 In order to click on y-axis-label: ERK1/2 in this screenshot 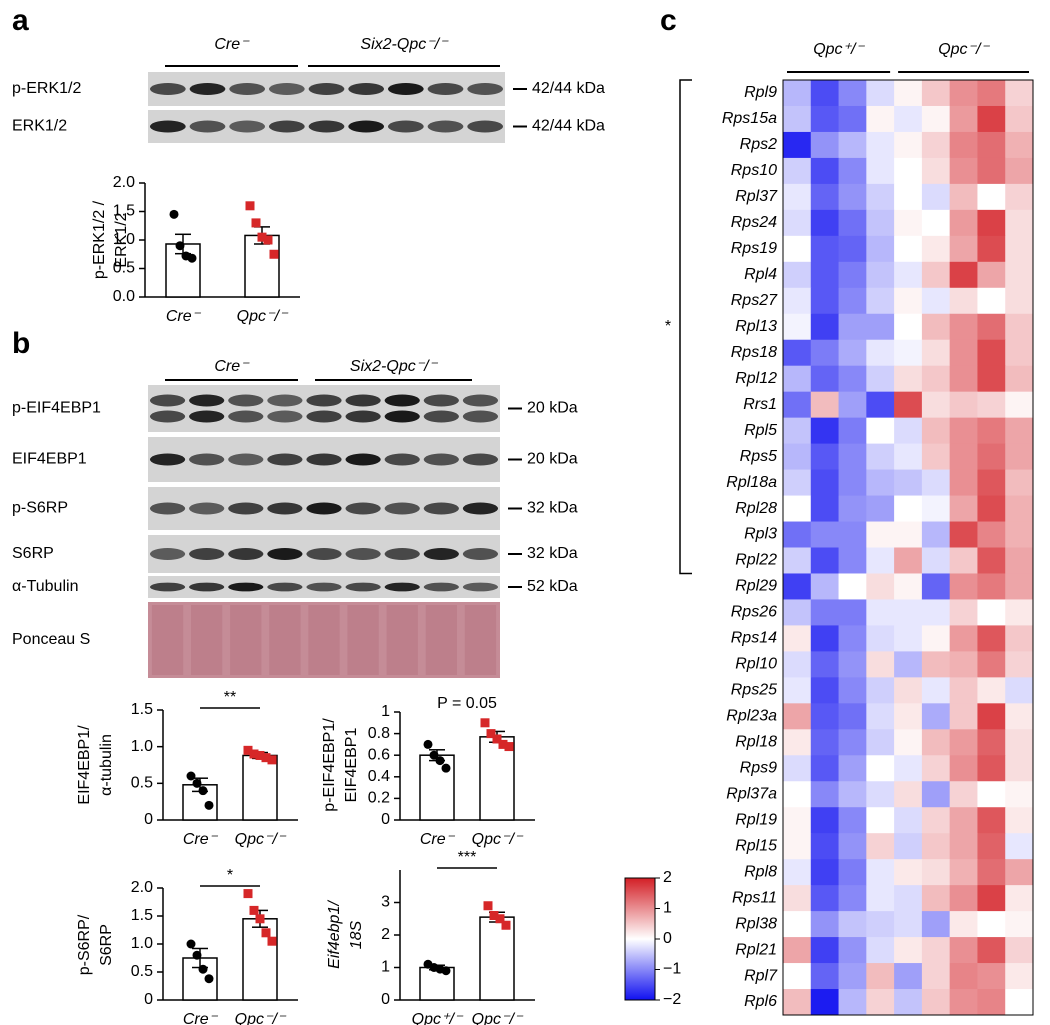, I will do `click(121, 239)`.